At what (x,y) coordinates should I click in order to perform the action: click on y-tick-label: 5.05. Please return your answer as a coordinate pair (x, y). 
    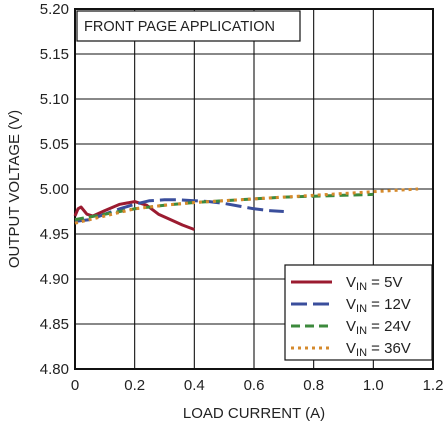
    Looking at the image, I should click on (54, 144).